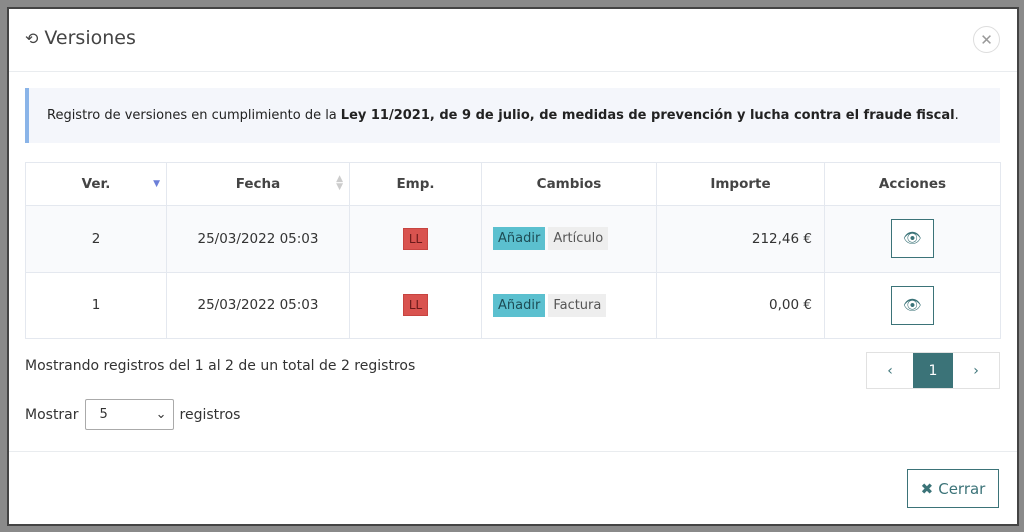 This screenshot has height=532, width=1024. I want to click on close-button: ✖ Cerrar, so click(953, 488).